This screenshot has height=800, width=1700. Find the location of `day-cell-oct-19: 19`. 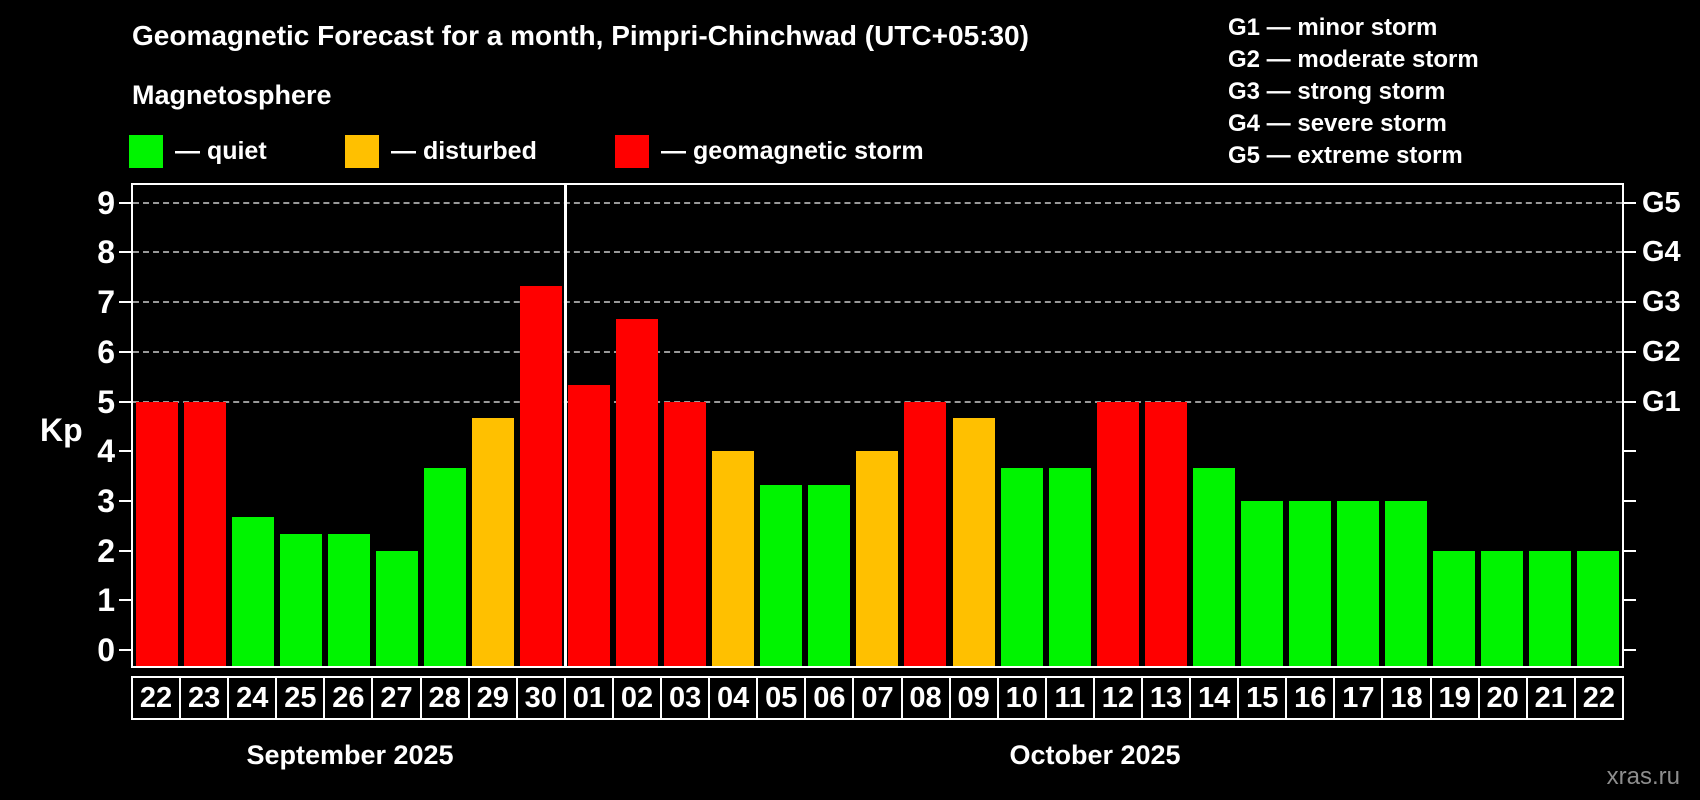

day-cell-oct-19: 19 is located at coordinates (1454, 698).